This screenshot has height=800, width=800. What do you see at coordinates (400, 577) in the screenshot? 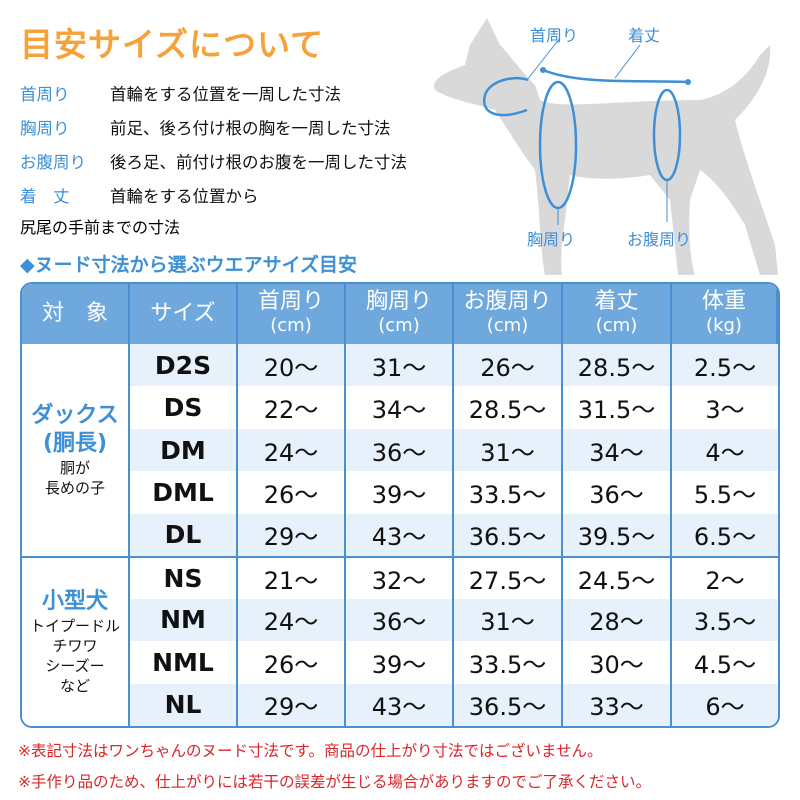
I see `value-cell: 32〜` at bounding box center [400, 577].